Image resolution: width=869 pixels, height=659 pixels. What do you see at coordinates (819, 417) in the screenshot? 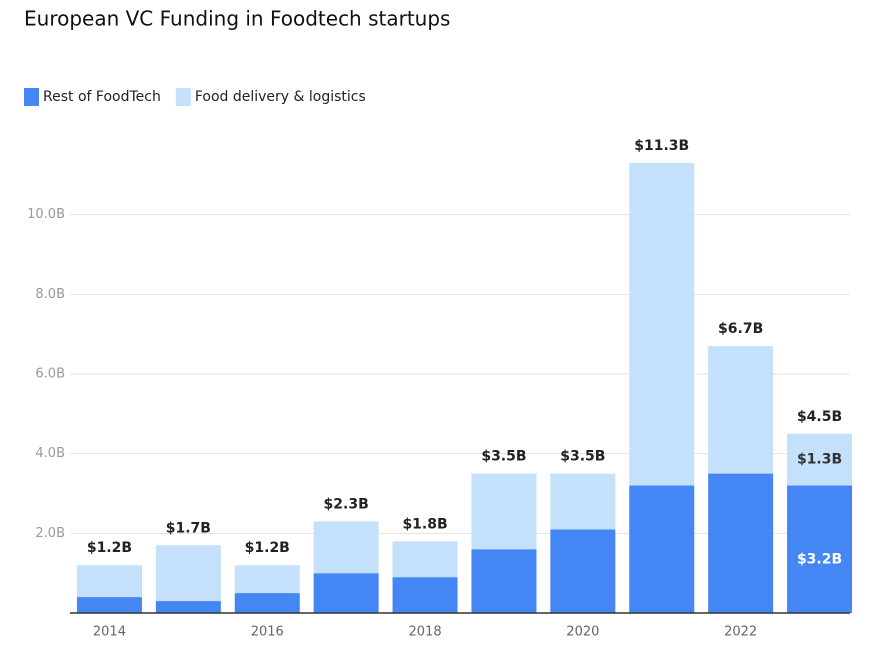
I see `total-label: $4.5B` at bounding box center [819, 417].